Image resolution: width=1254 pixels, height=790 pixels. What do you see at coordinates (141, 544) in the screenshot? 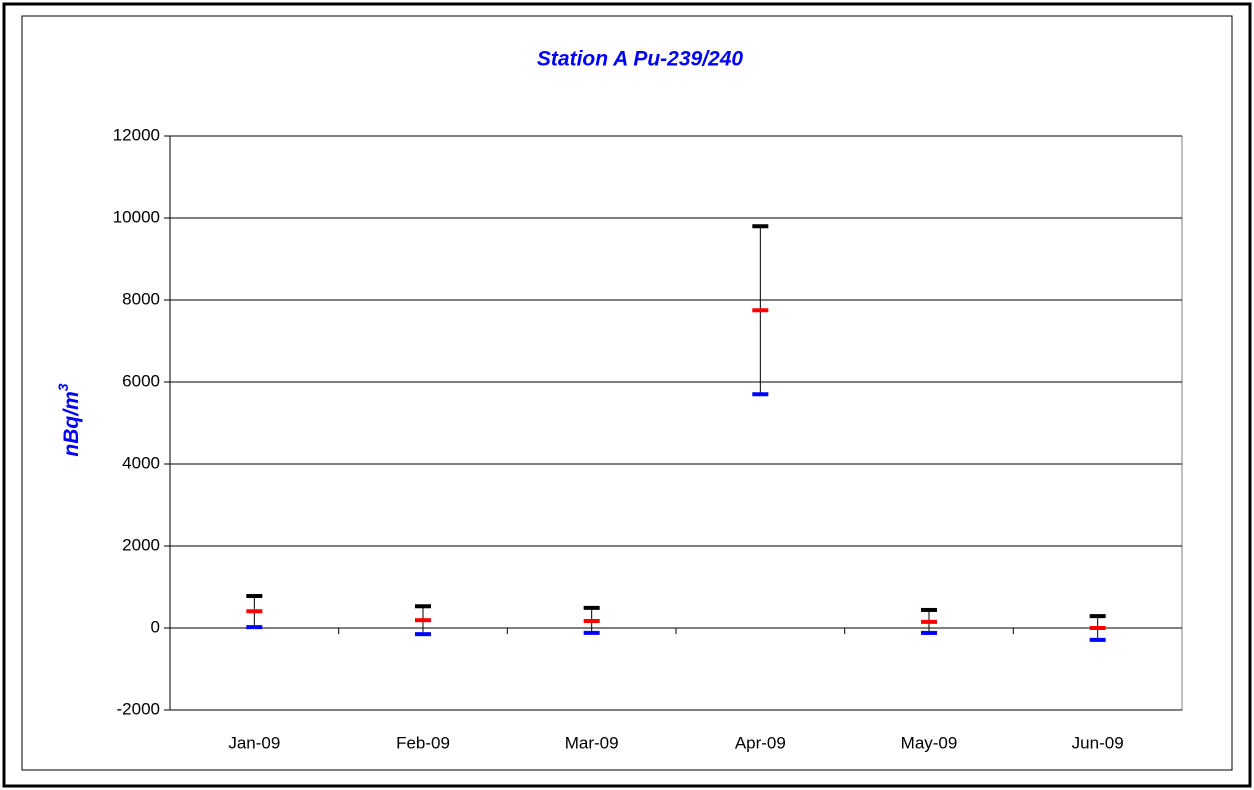
I see `y-tick-label: 2000` at bounding box center [141, 544].